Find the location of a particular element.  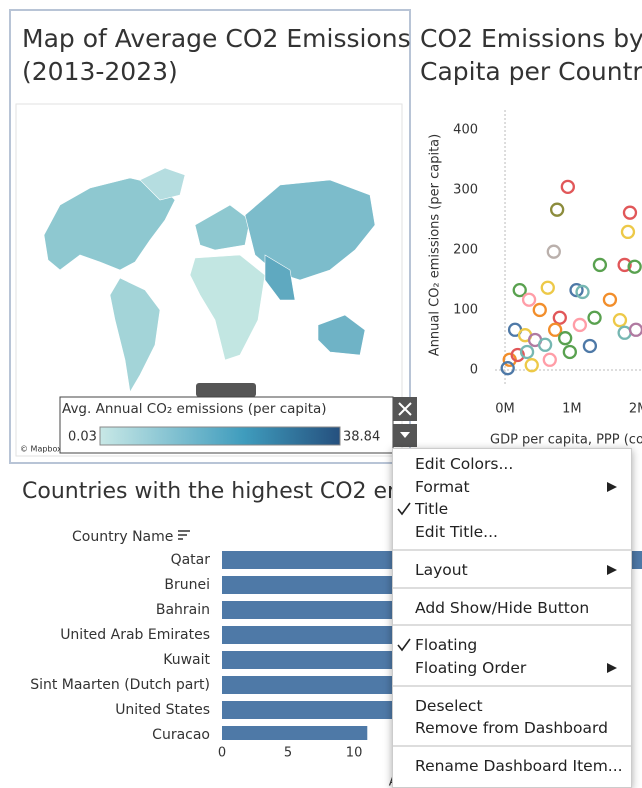

x-tick-label: 0 is located at coordinates (222, 753).